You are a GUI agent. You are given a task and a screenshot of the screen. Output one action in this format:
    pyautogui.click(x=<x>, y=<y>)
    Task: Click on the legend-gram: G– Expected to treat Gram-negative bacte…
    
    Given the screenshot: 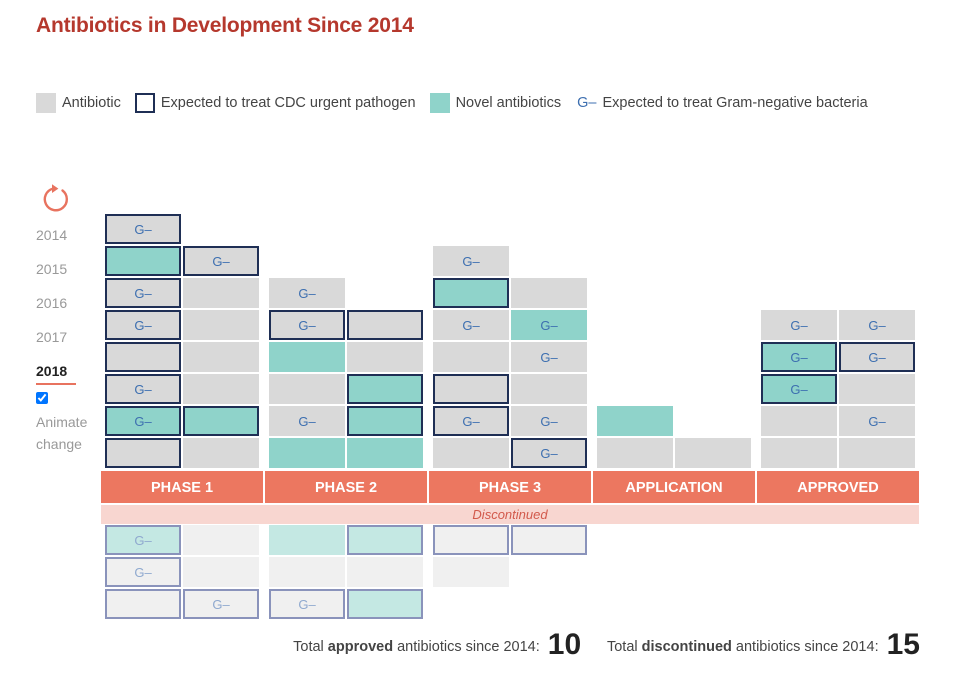 What is the action you would take?
    pyautogui.click(x=721, y=103)
    